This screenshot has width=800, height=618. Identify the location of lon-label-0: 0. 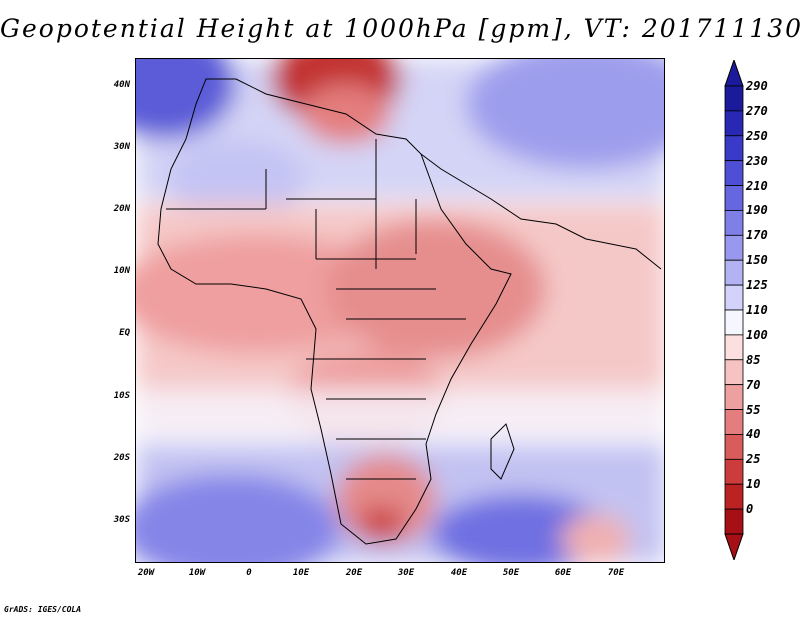
(249, 573).